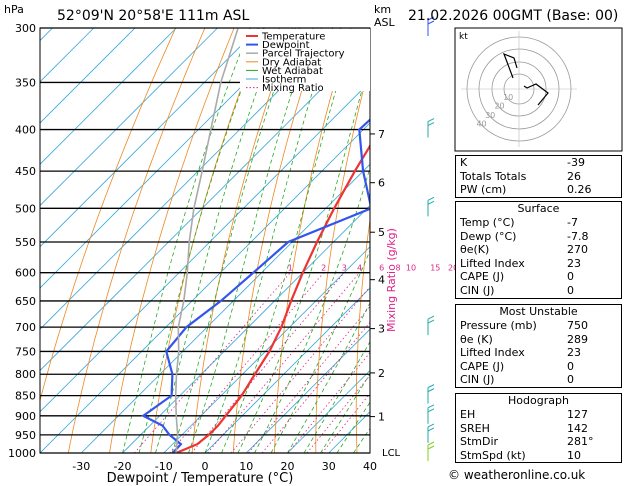 The image size is (629, 486). What do you see at coordinates (574, 176) in the screenshot?
I see `row-value: 26` at bounding box center [574, 176].